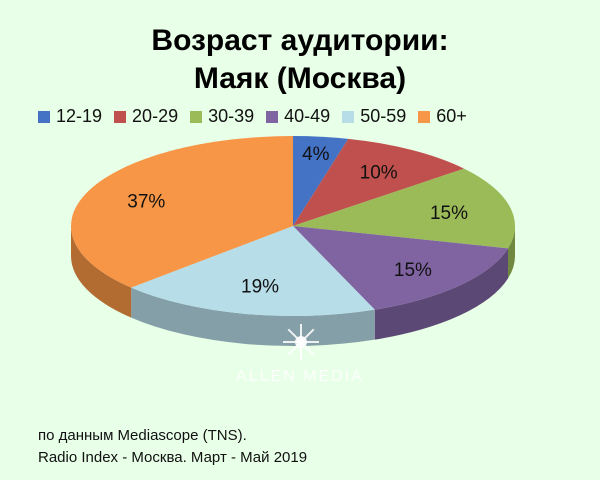  I want to click on legend-label-3: 40-49, so click(307, 116).